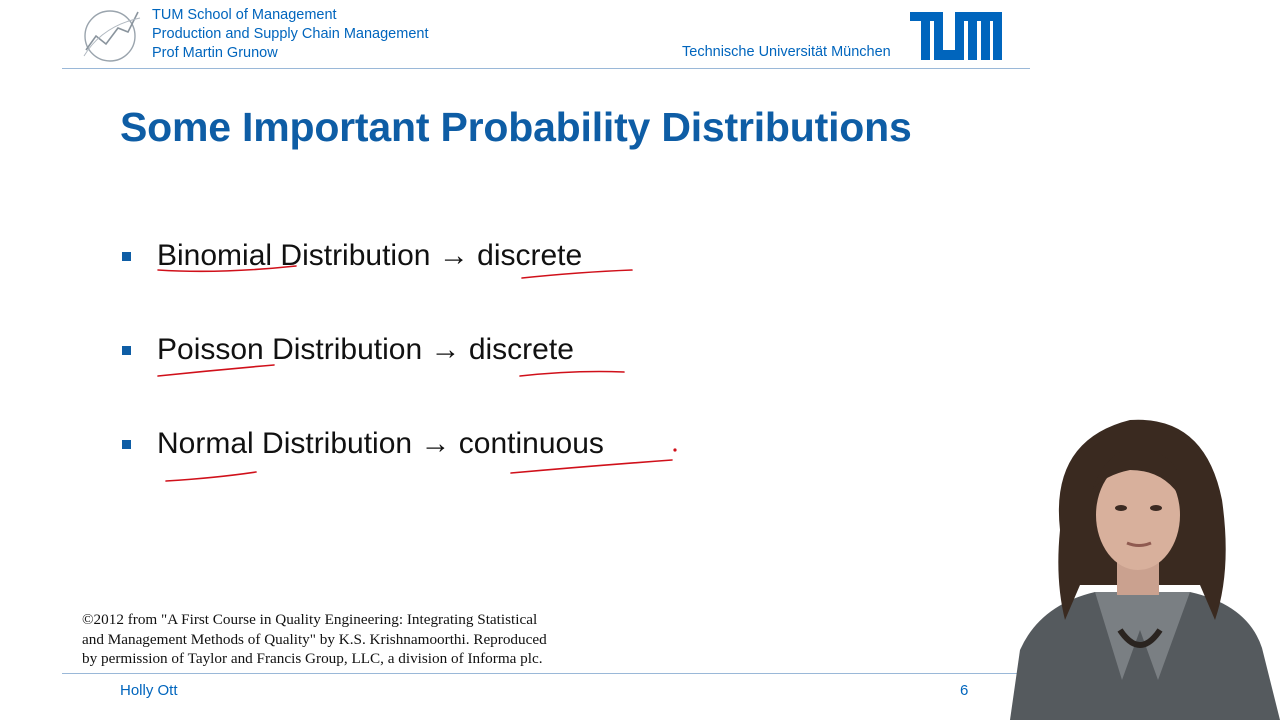 This screenshot has width=1280, height=720. What do you see at coordinates (546, 68) in the screenshot?
I see `header-divider` at bounding box center [546, 68].